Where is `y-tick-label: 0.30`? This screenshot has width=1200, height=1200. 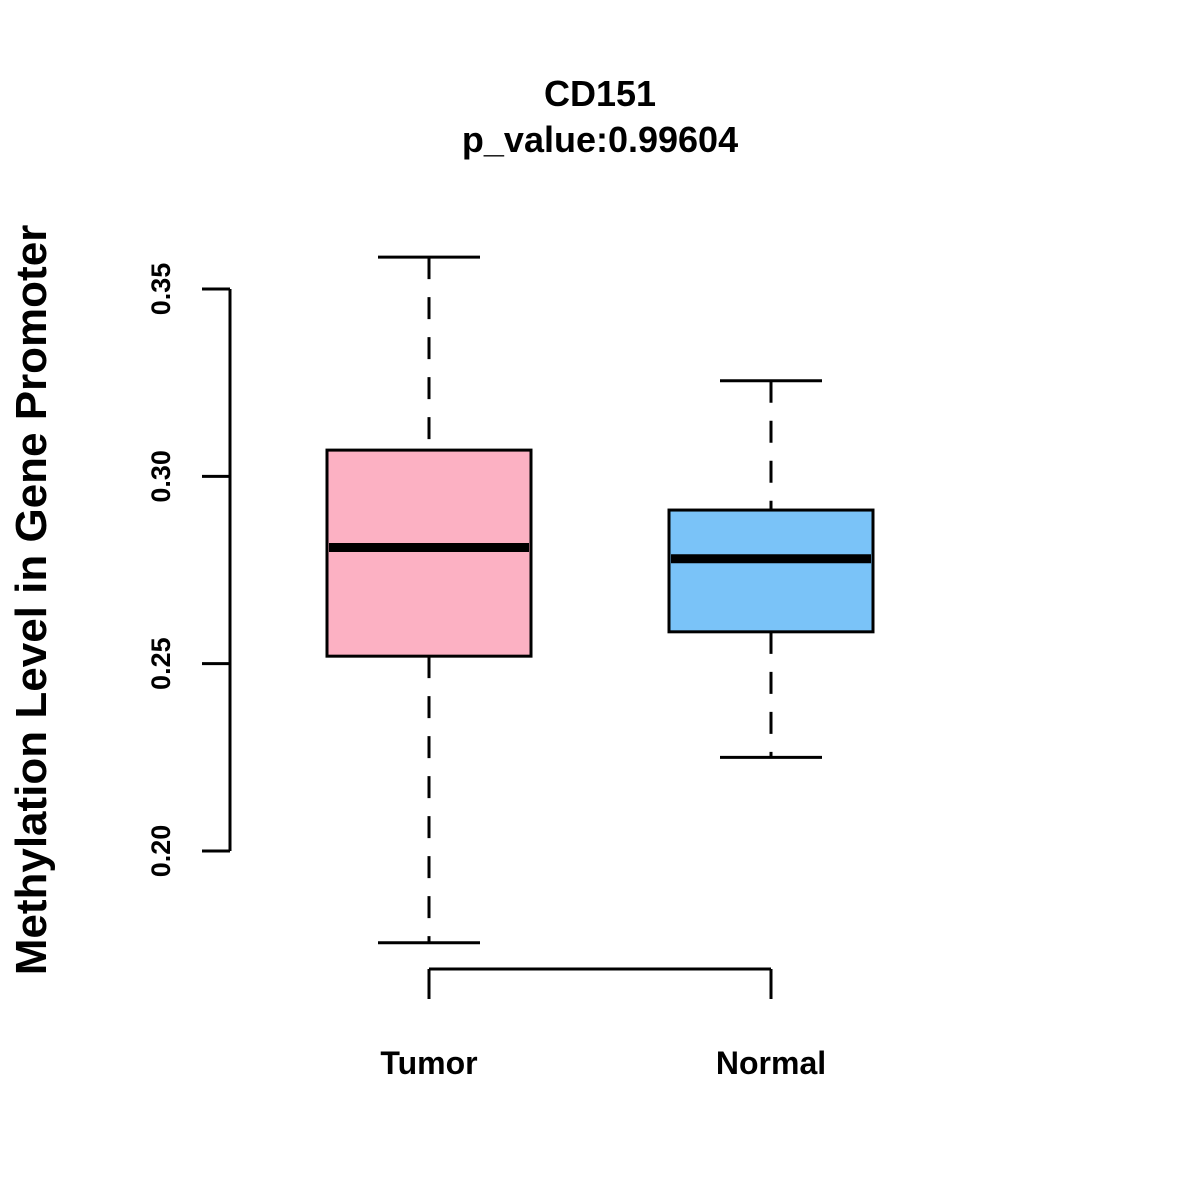
y-tick-label: 0.30 is located at coordinates (161, 476).